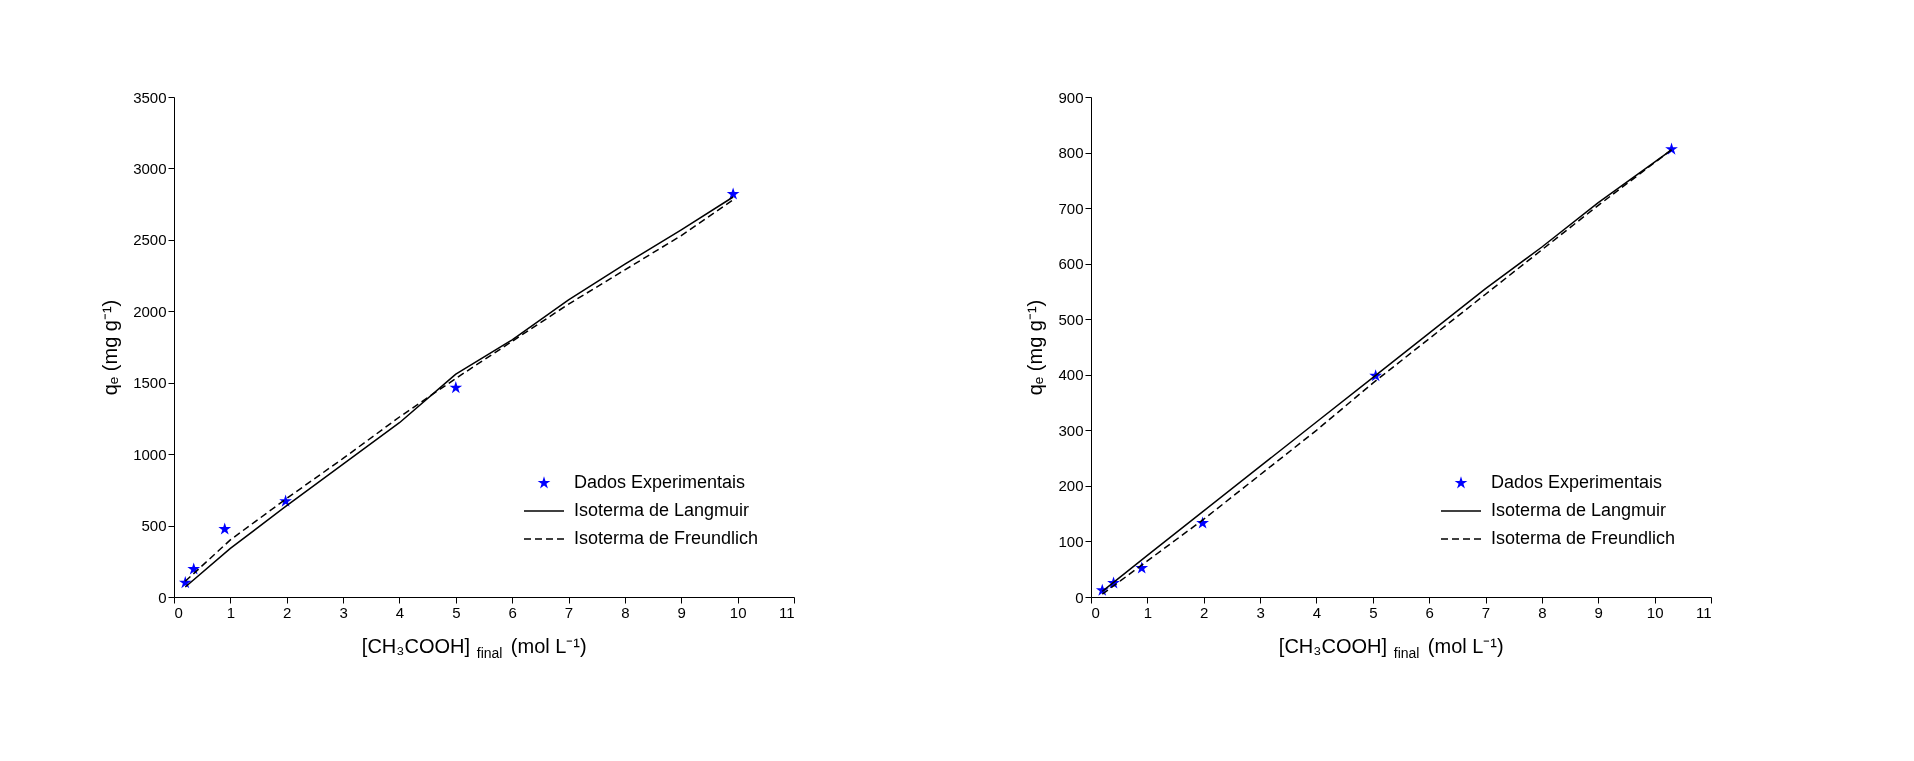  I want to click on y-tick-label: 900, so click(1071, 97).